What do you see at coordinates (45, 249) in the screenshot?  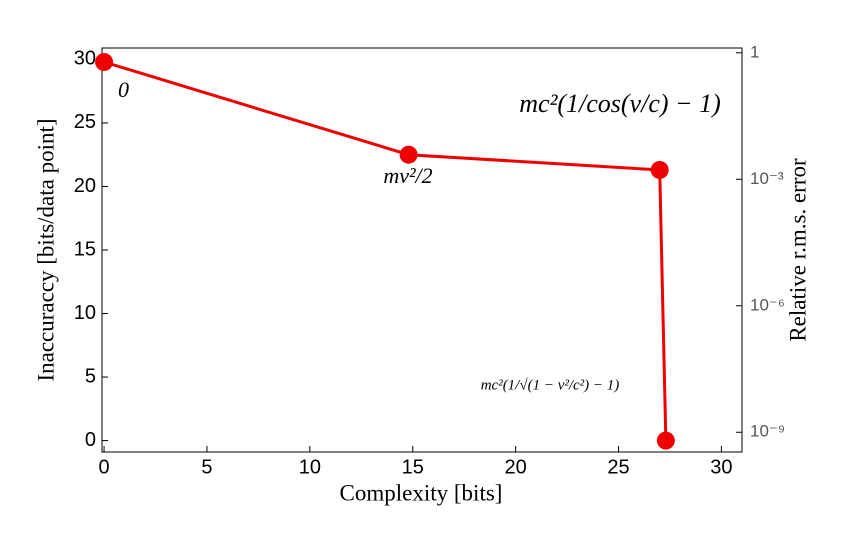 I see `y-axis-label: Inaccuraccy [bits/data point]` at bounding box center [45, 249].